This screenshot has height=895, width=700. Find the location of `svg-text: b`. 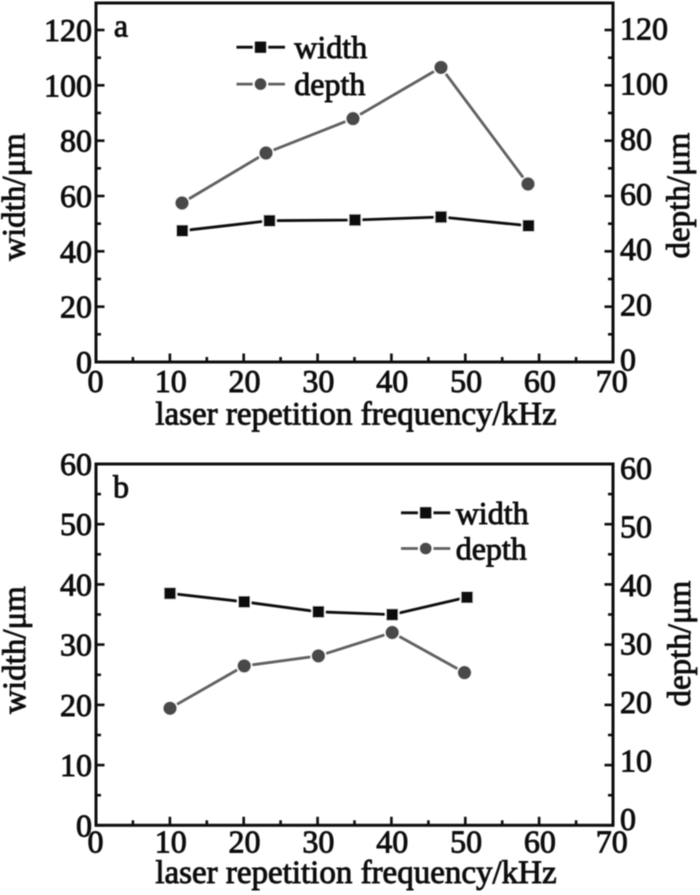

svg-text: b is located at coordinates (121, 486).